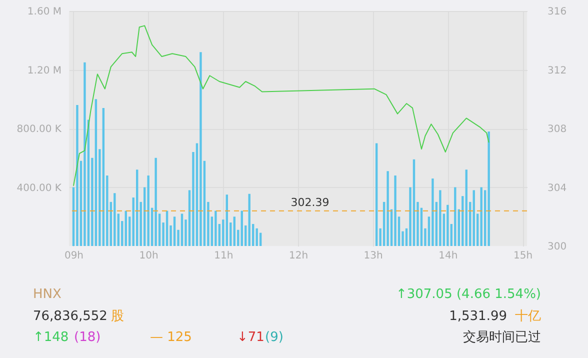  Describe the element at coordinates (557, 70) in the screenshot. I see `y2-tick-label: 312` at that location.